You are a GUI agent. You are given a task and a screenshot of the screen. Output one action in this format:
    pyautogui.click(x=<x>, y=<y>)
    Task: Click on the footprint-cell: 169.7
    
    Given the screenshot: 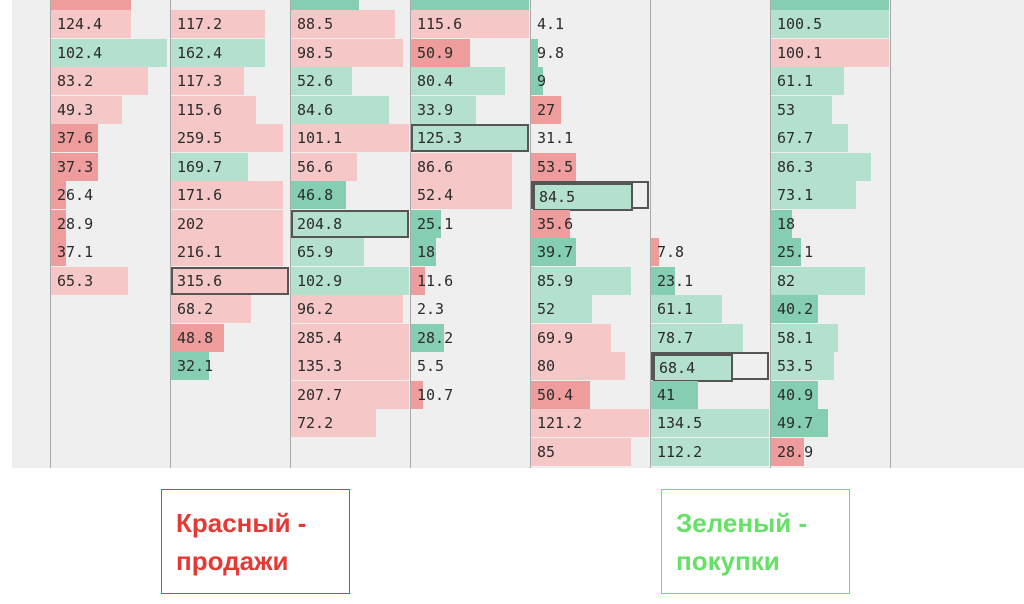 What is the action you would take?
    pyautogui.click(x=230, y=166)
    